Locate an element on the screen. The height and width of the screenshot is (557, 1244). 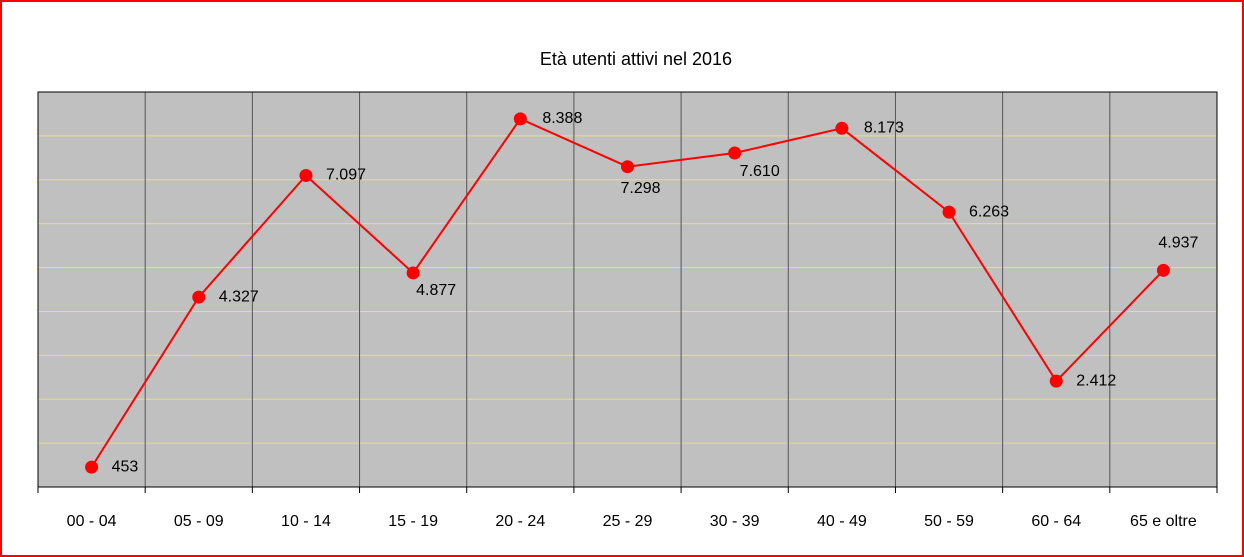
data-label: 2.412 is located at coordinates (1096, 380).